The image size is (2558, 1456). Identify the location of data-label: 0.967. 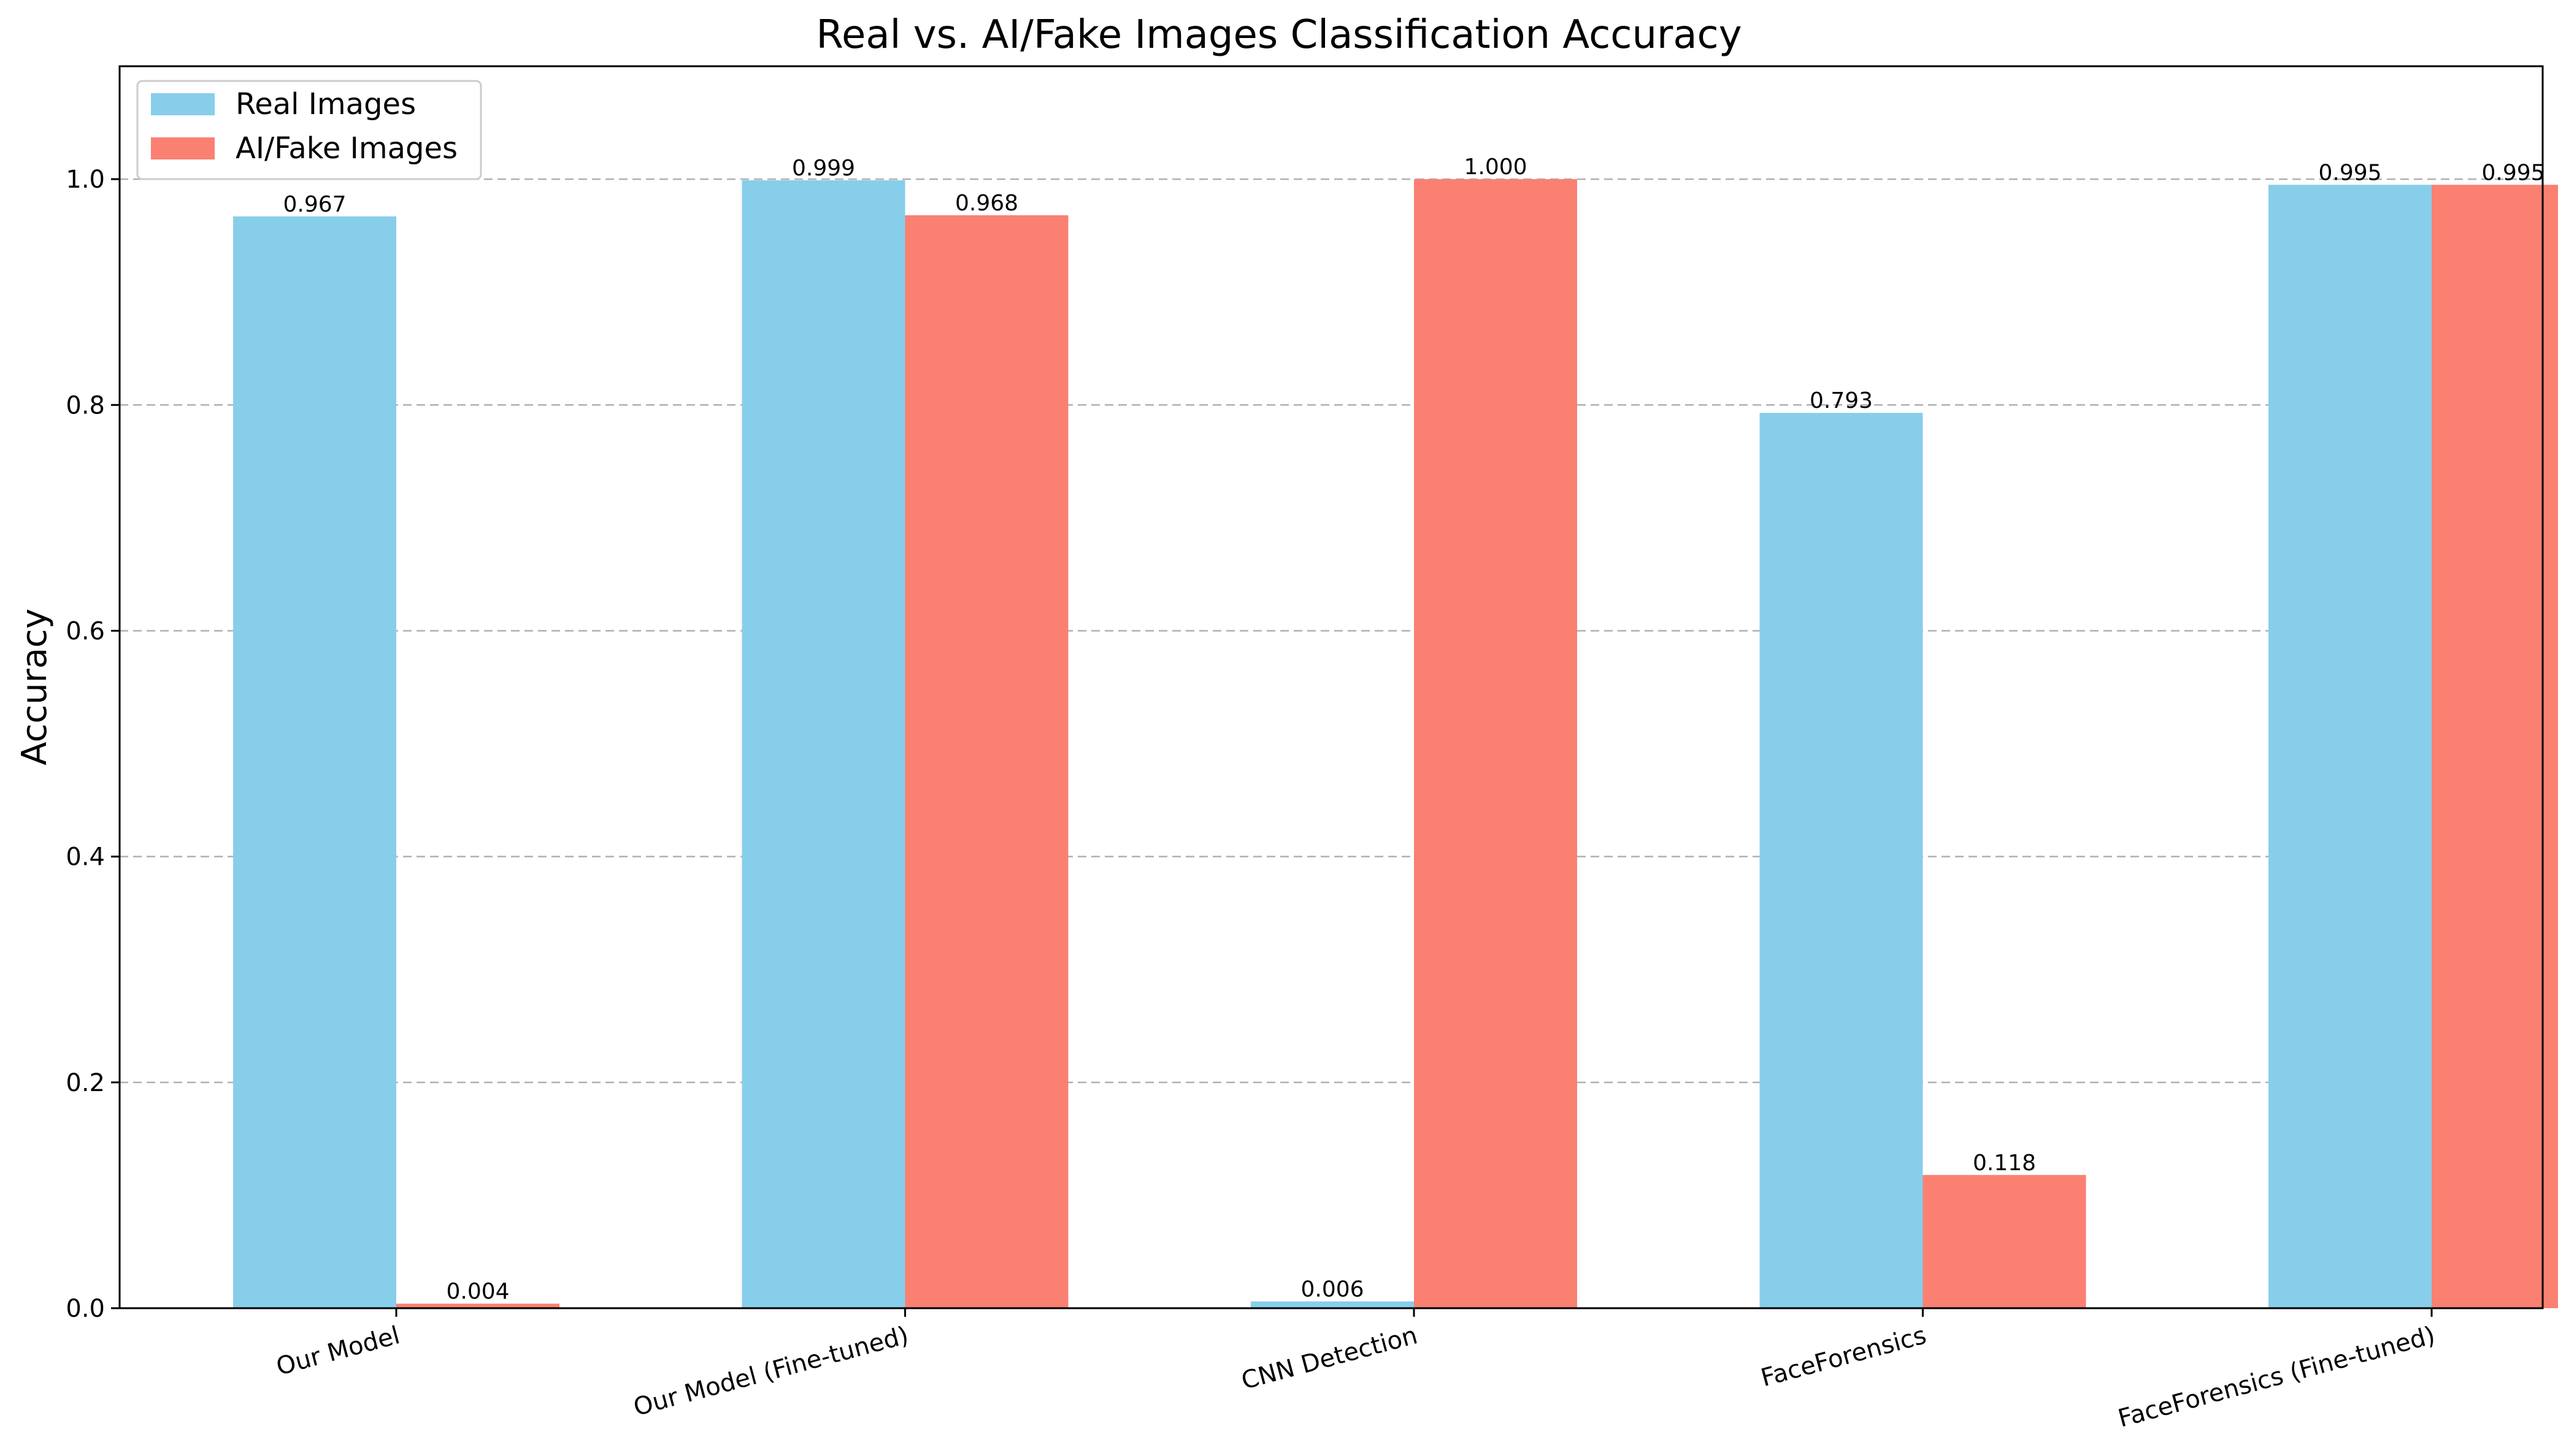
(314, 204).